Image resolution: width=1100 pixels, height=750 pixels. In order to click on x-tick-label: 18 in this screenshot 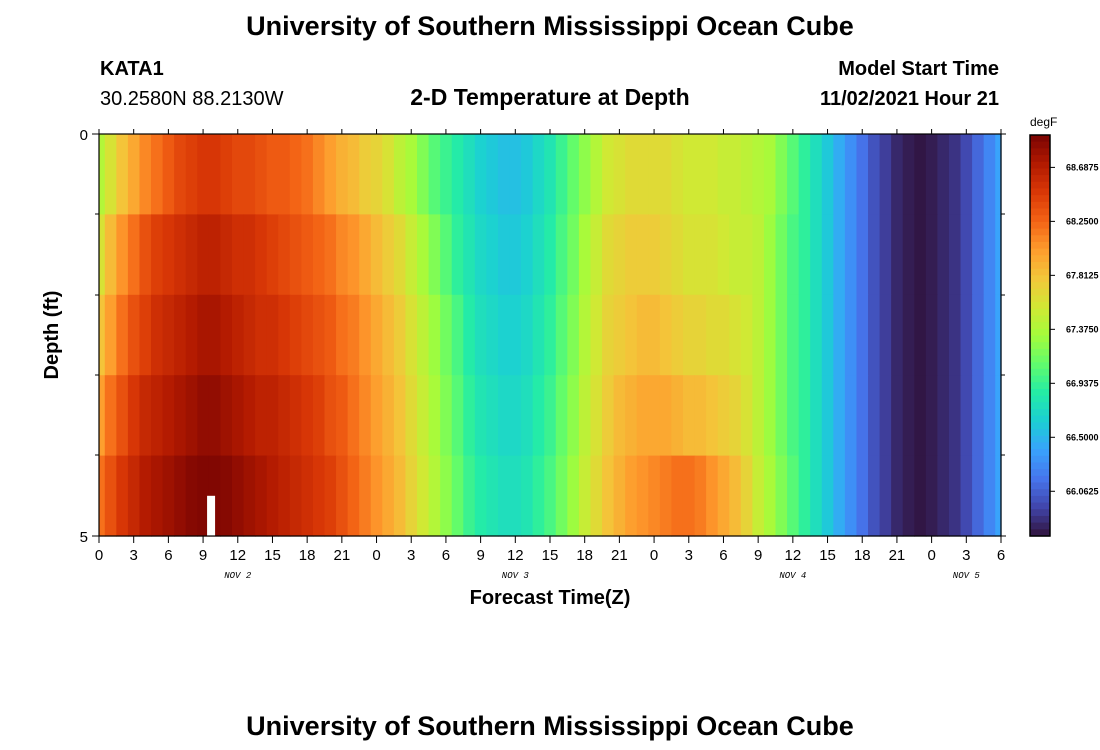, I will do `click(307, 555)`.